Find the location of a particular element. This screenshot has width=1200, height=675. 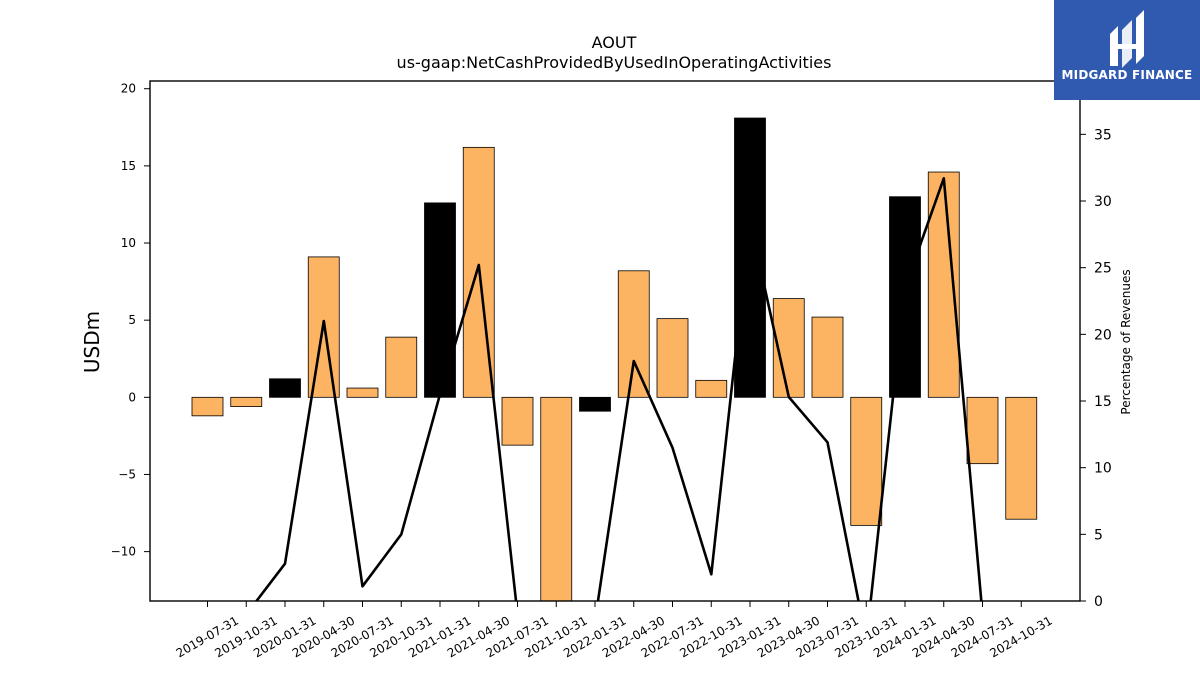

y-axis-label-left: USDm is located at coordinates (92, 342).